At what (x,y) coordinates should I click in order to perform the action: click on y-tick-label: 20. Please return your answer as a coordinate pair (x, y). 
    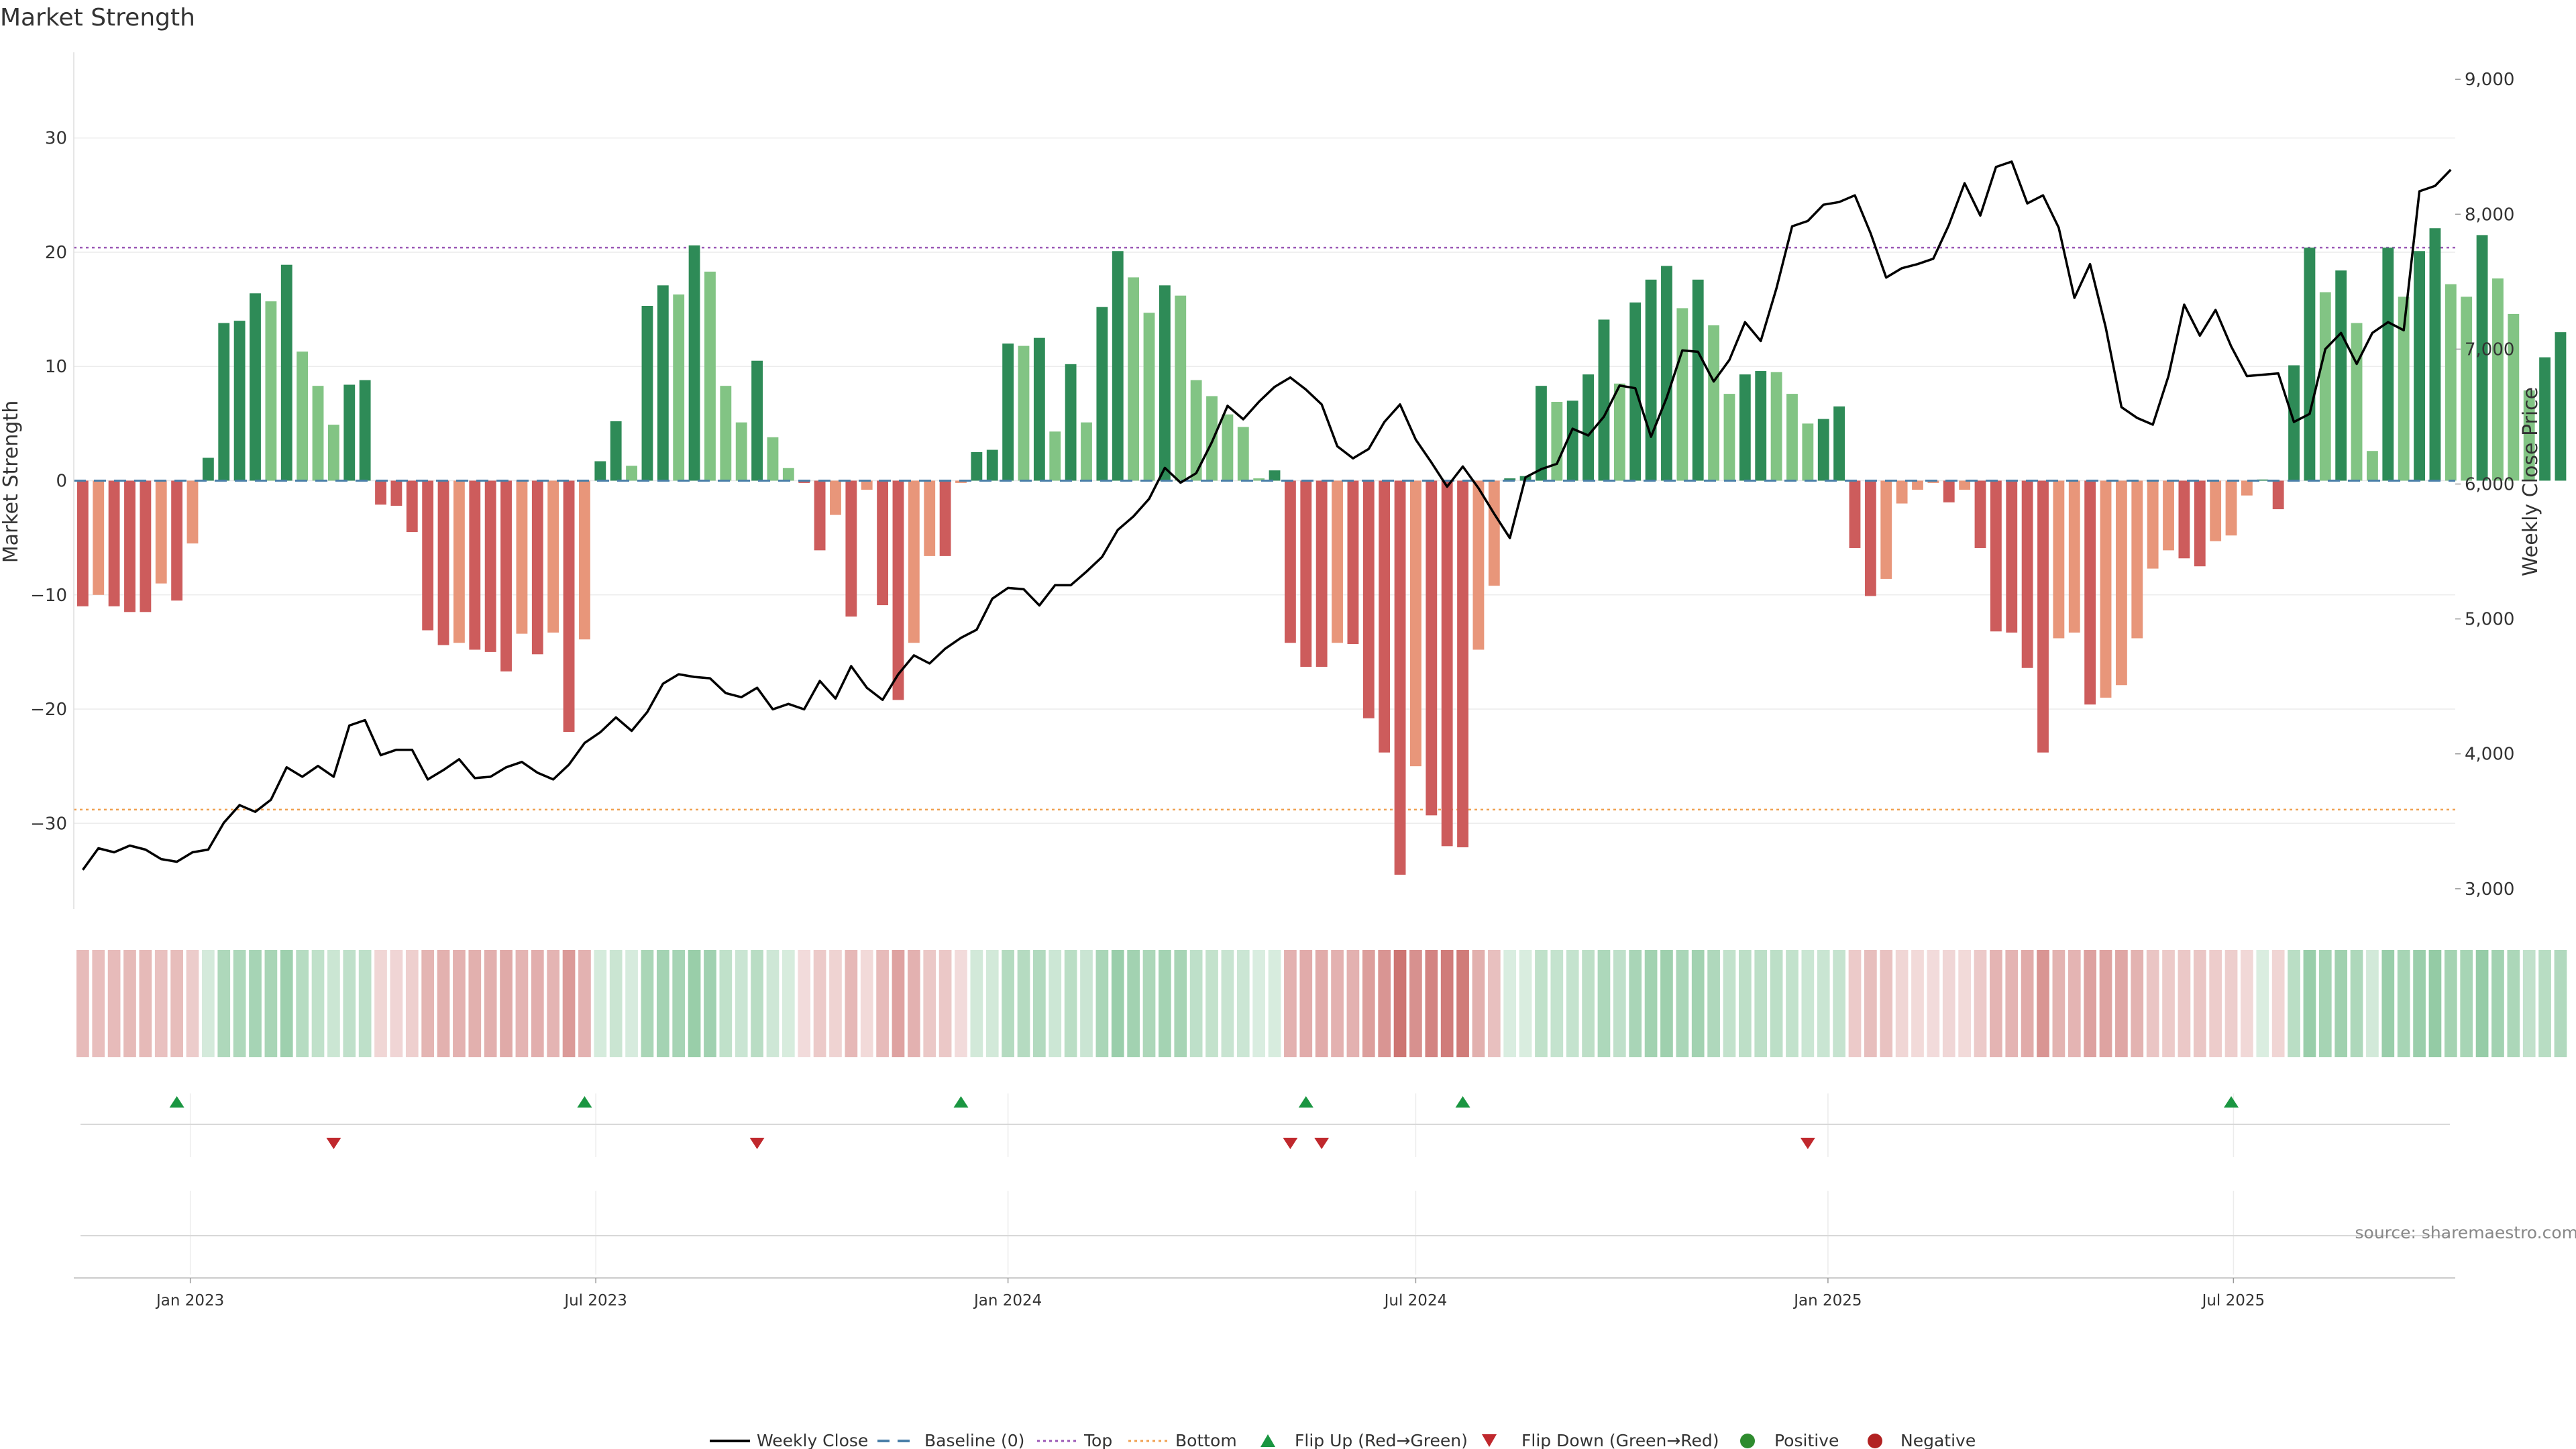
    Looking at the image, I should click on (56, 253).